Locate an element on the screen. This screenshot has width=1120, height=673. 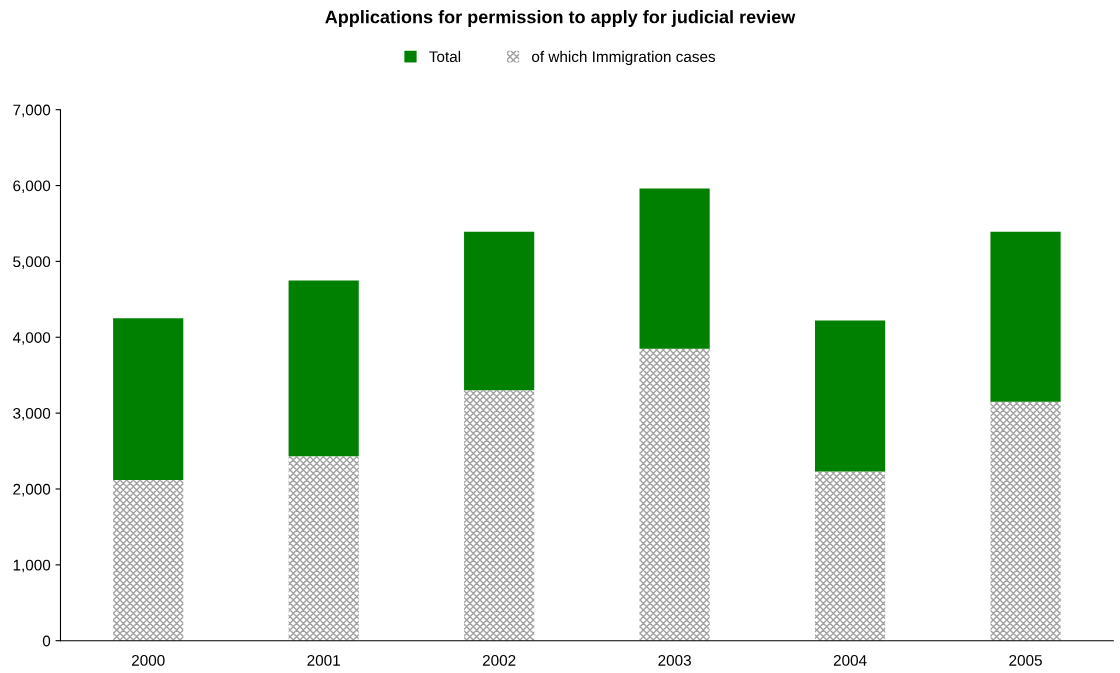
x-tick-label: 2004 is located at coordinates (850, 660).